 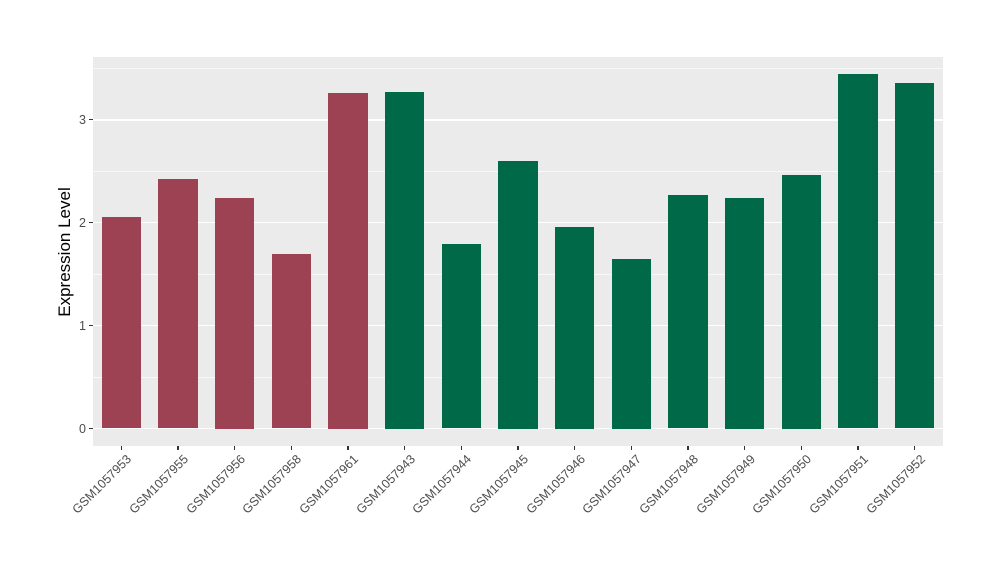 I want to click on x-tick-label-GSM1057961: GSM1057961, so click(x=328, y=484).